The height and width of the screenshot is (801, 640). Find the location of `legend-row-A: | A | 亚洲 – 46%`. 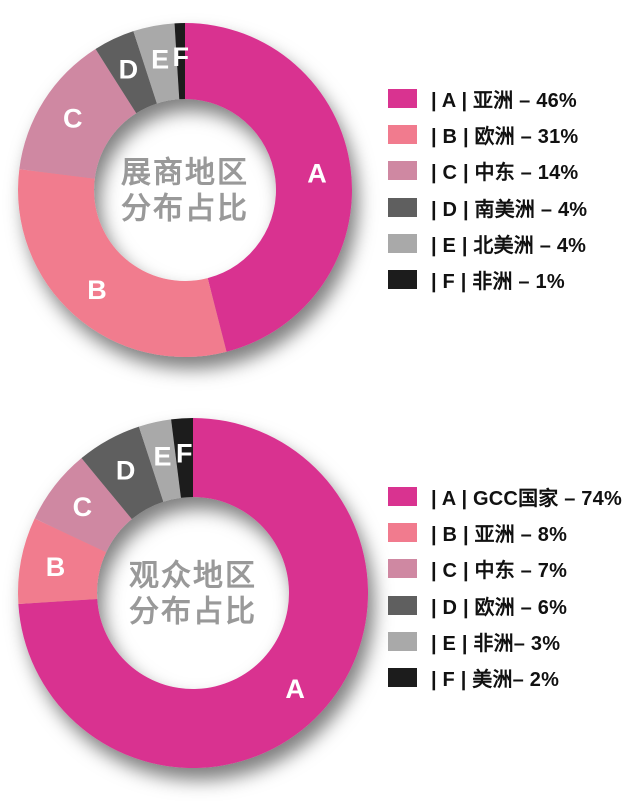

legend-row-A: | A | 亚洲 – 46% is located at coordinates (487, 98).